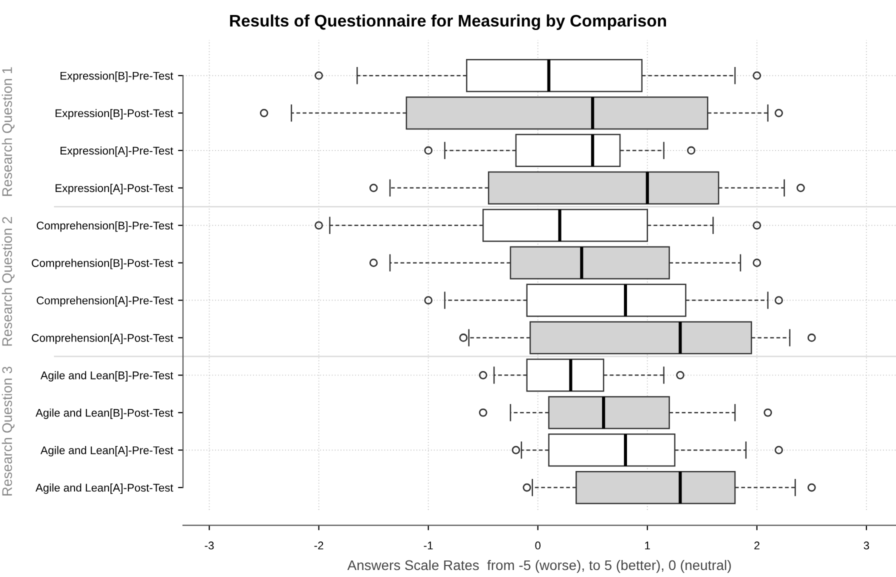  What do you see at coordinates (209, 546) in the screenshot?
I see `x-tick-label: -3` at bounding box center [209, 546].